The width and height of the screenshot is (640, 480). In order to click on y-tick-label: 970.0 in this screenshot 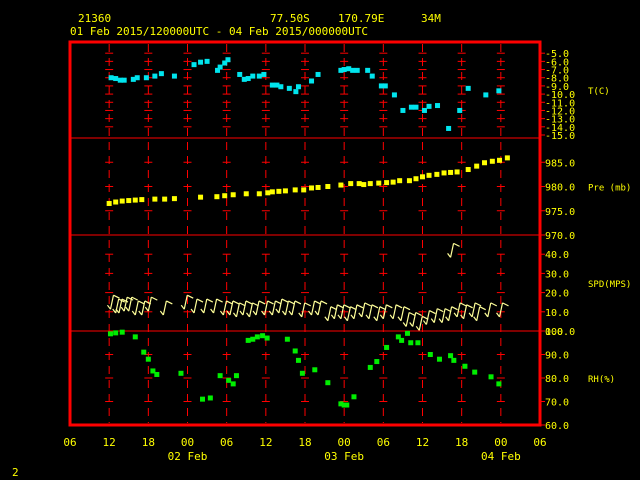, I will do `click(560, 236)`.